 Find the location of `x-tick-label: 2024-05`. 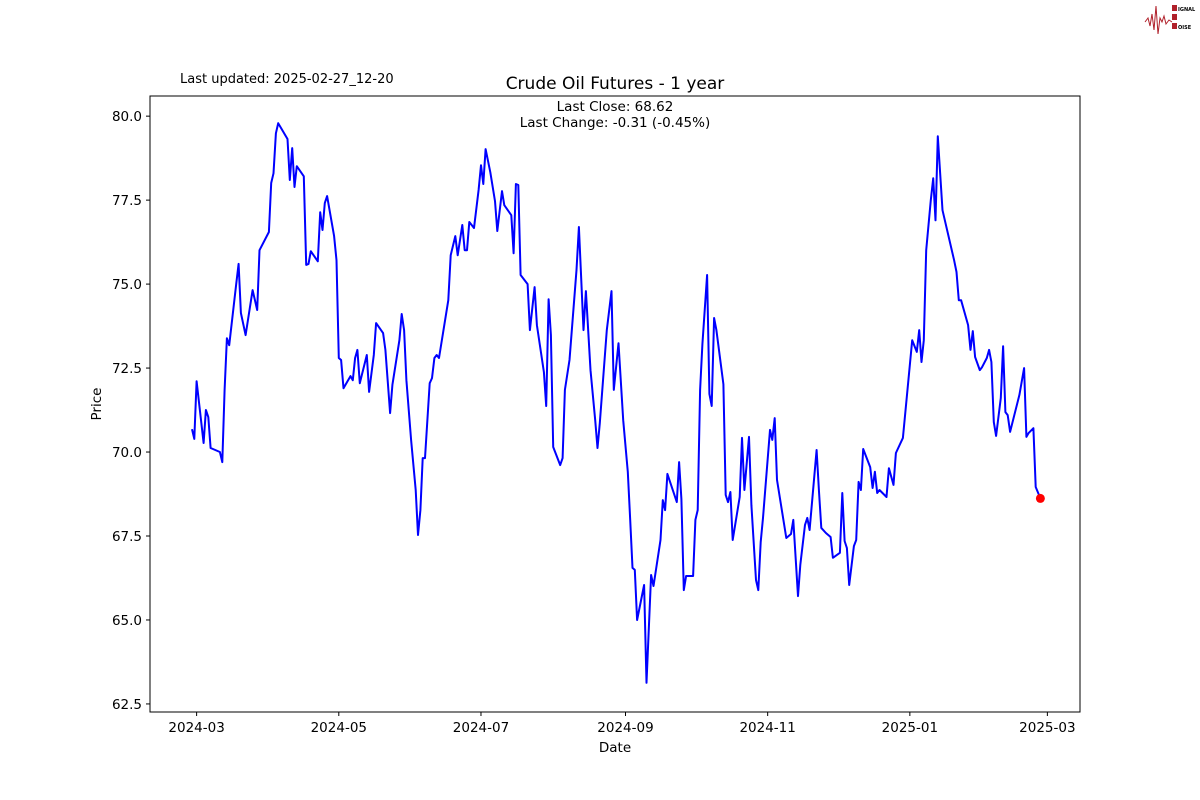

x-tick-label: 2024-05 is located at coordinates (339, 728).